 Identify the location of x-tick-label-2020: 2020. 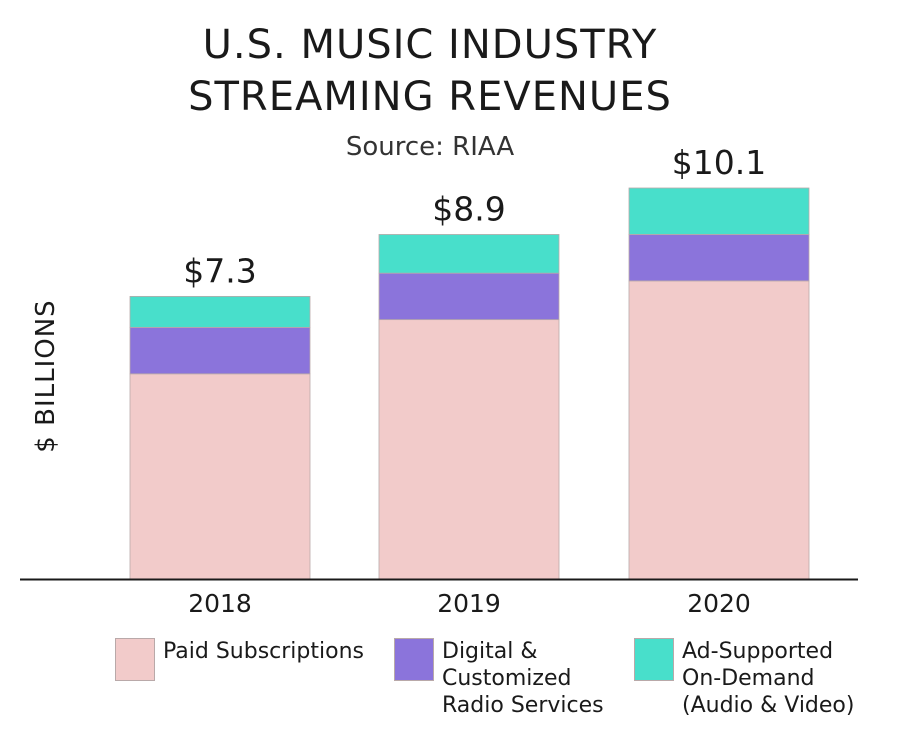
(719, 603).